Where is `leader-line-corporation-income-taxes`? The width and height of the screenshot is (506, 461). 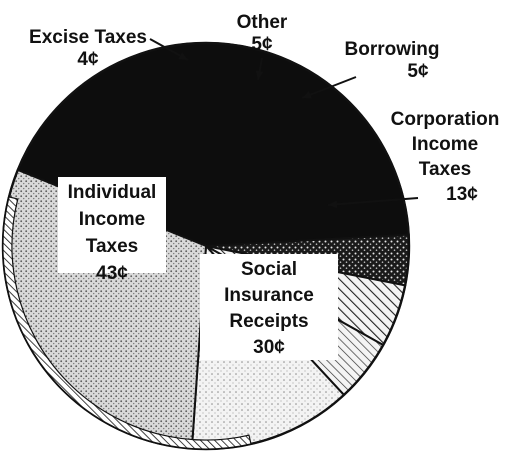
leader-line-corporation-income-taxes is located at coordinates (373, 201).